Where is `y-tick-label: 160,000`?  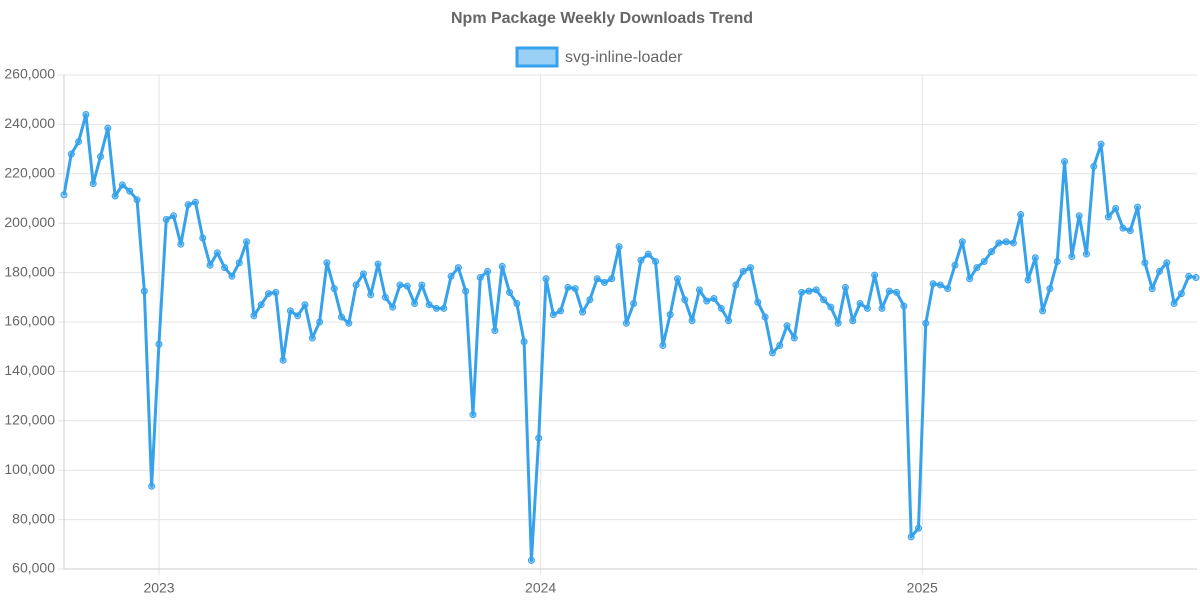
y-tick-label: 160,000 is located at coordinates (29, 321).